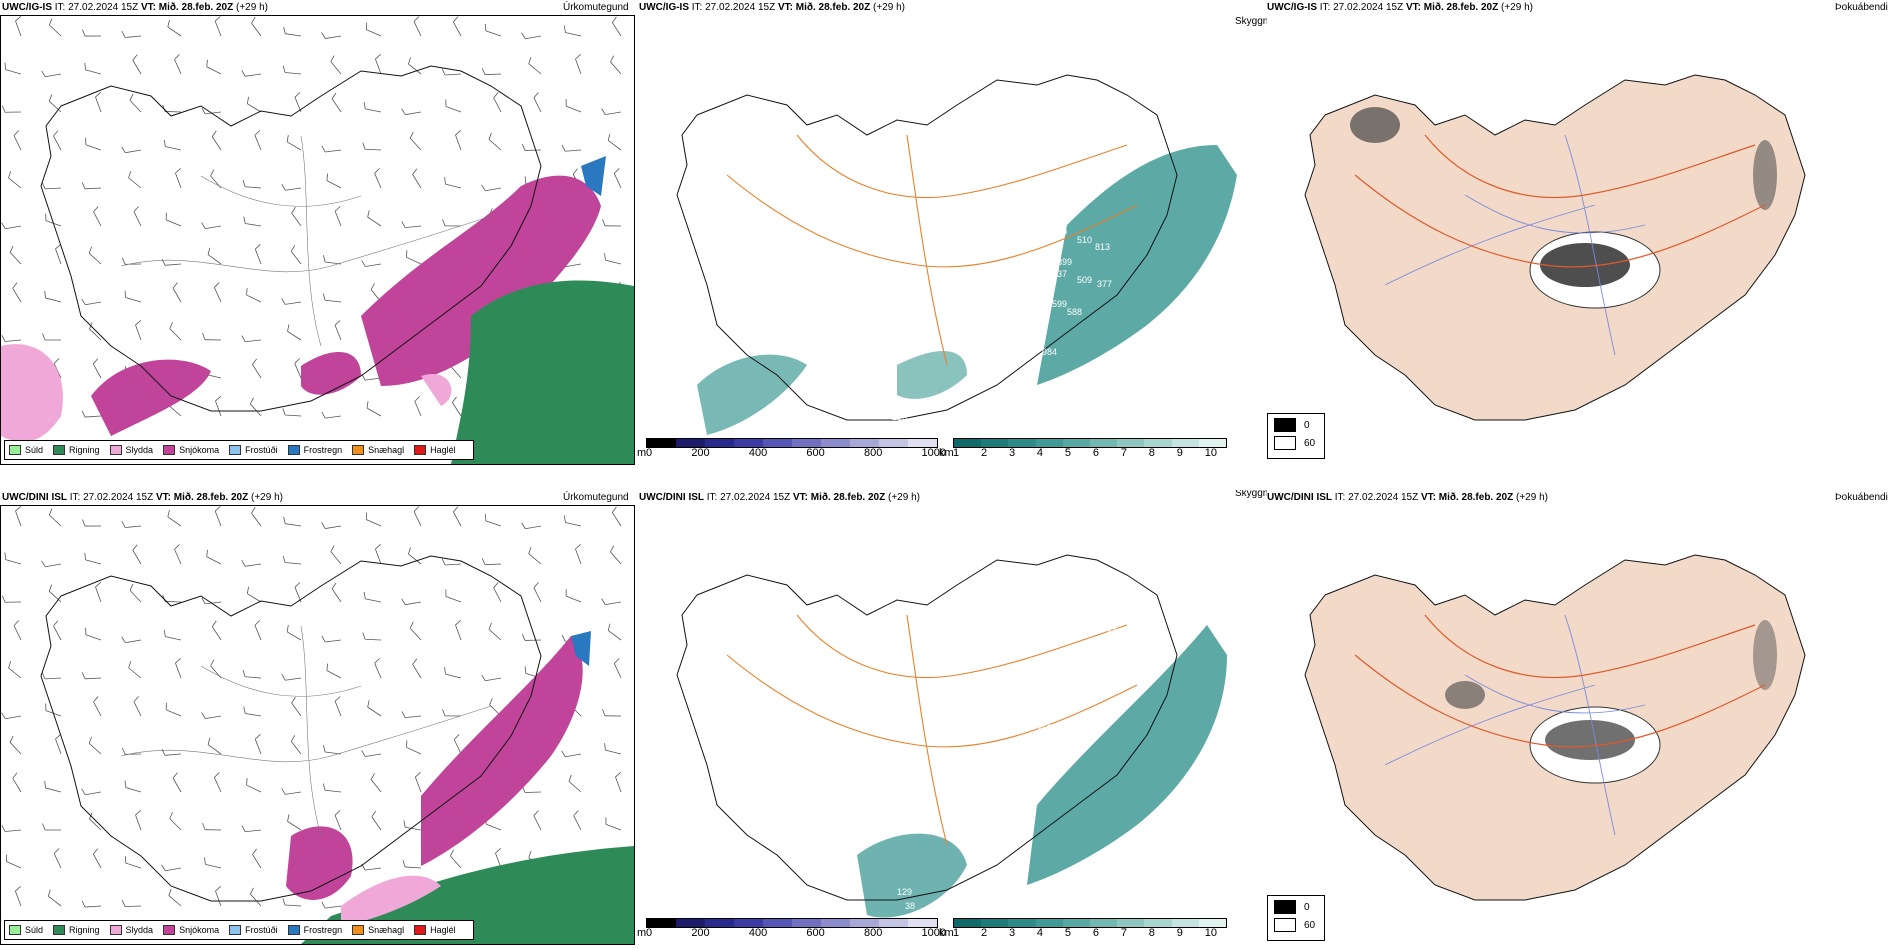 This screenshot has height=950, width=1900. Describe the element at coordinates (1059, 304) in the screenshot. I see `visibility-value-label: 599` at that location.